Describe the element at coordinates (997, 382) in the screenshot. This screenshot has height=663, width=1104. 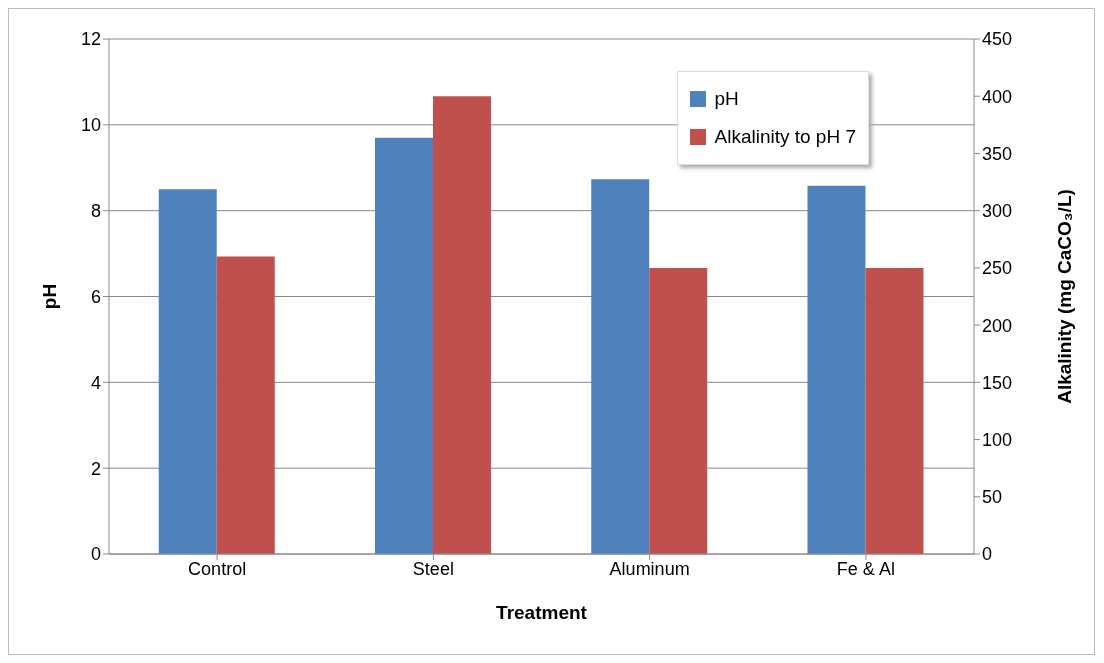
I see `y2-tick-label: 150` at that location.